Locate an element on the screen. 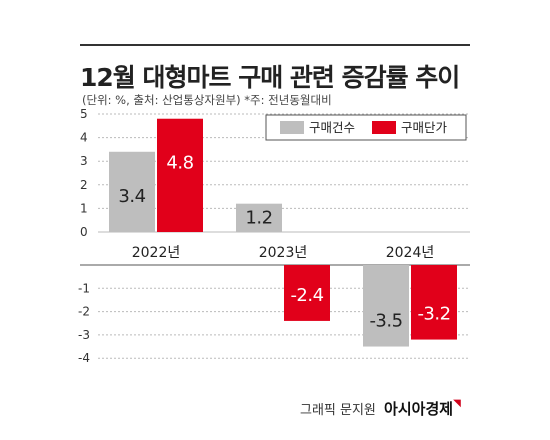  data-label: 3.4 is located at coordinates (131, 196).